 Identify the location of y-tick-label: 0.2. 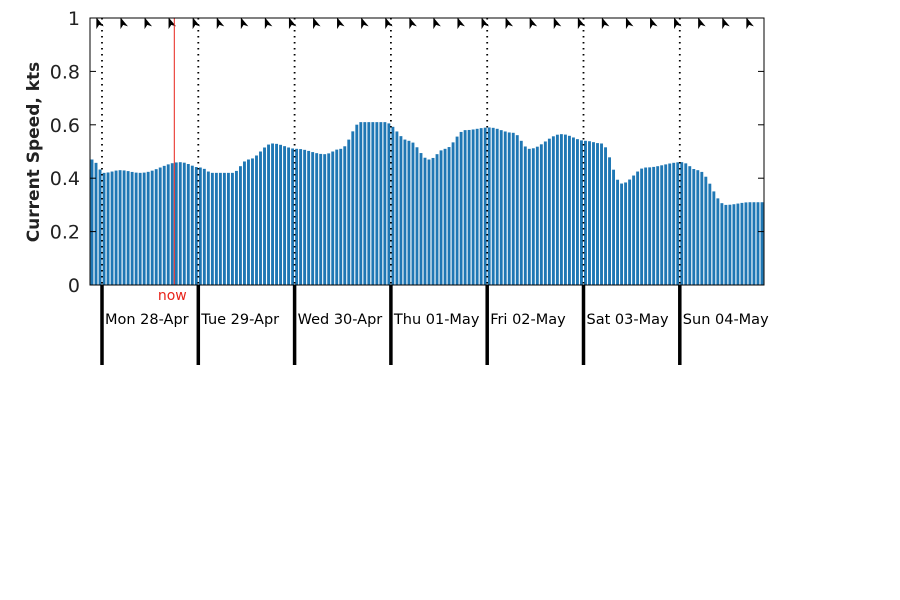
(65, 233).